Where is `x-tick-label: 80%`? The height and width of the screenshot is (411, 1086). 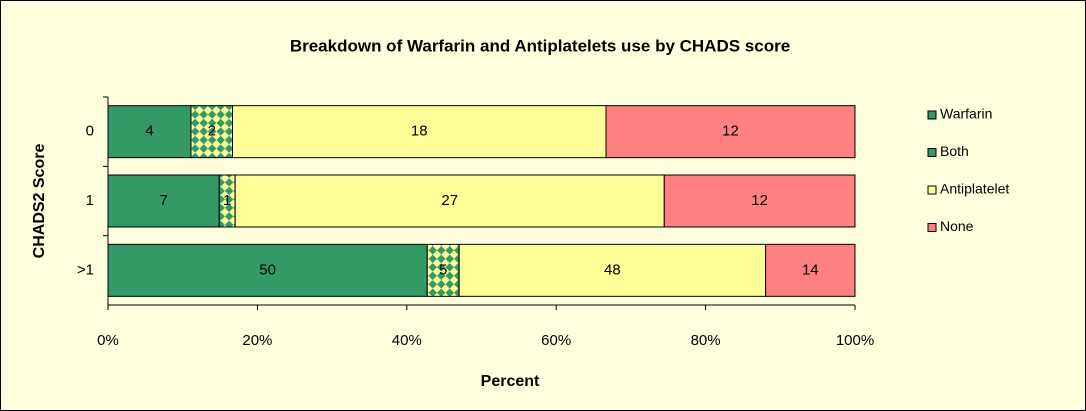
x-tick-label: 80% is located at coordinates (706, 340).